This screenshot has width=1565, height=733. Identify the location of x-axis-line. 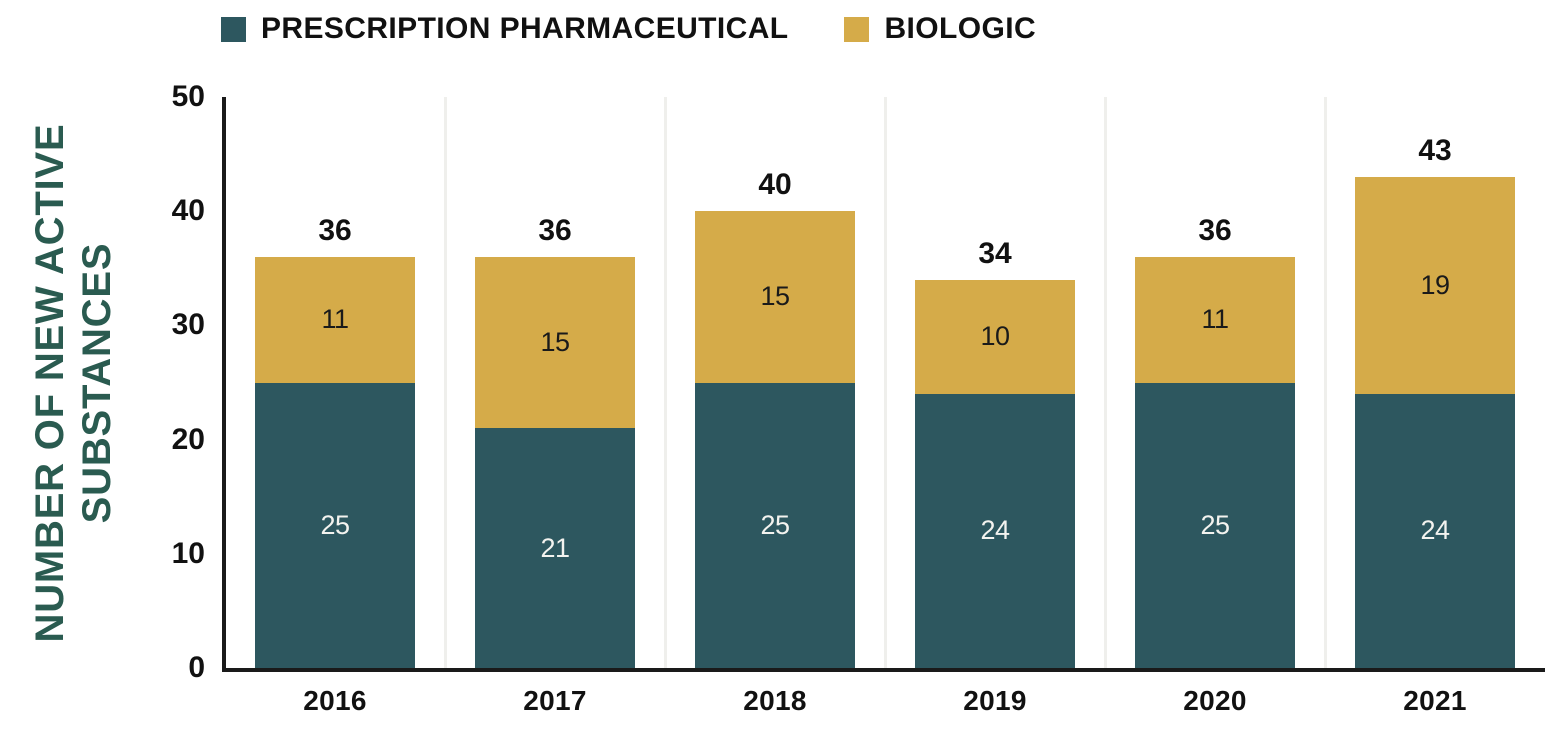
(883, 670).